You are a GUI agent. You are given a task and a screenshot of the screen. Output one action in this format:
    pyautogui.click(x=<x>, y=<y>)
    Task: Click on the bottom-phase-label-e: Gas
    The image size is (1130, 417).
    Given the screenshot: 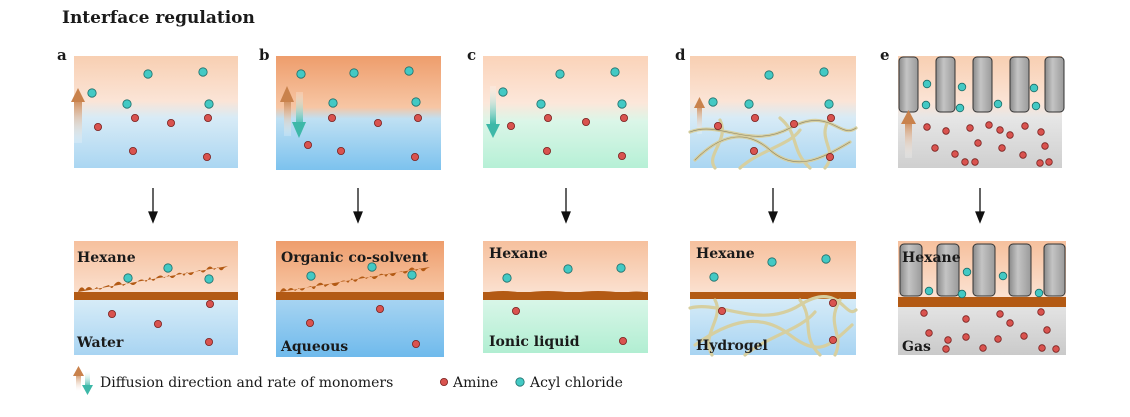 What is the action you would take?
    pyautogui.click(x=916, y=347)
    